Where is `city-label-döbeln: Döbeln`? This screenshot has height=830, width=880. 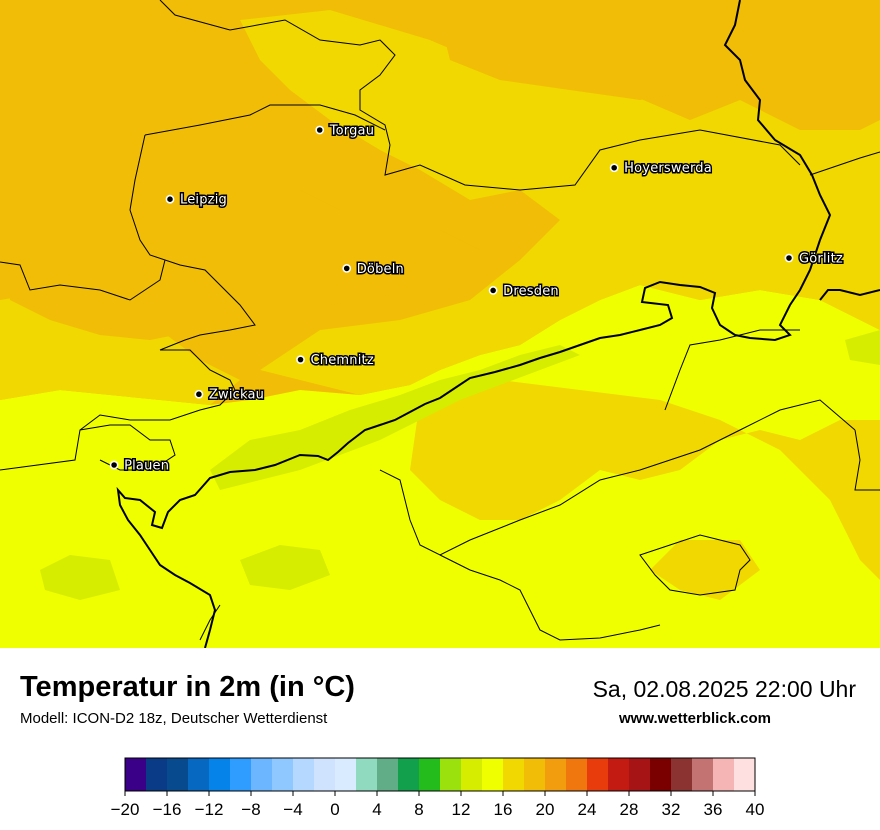
city-label-döbeln: Döbeln is located at coordinates (380, 269).